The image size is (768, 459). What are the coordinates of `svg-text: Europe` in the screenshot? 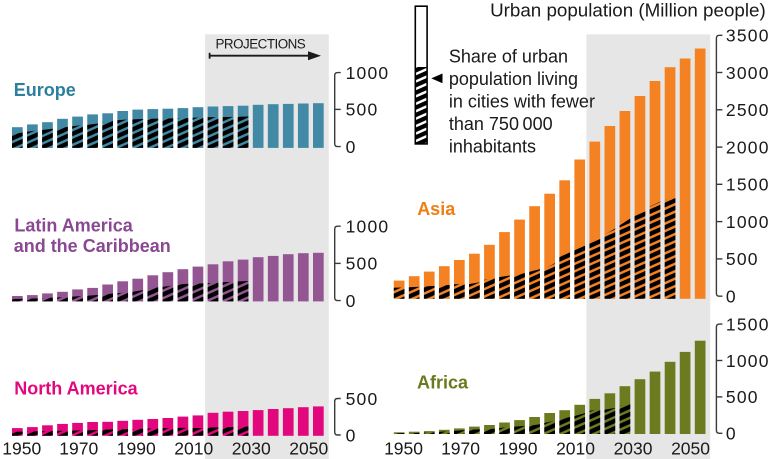 It's located at (45, 90).